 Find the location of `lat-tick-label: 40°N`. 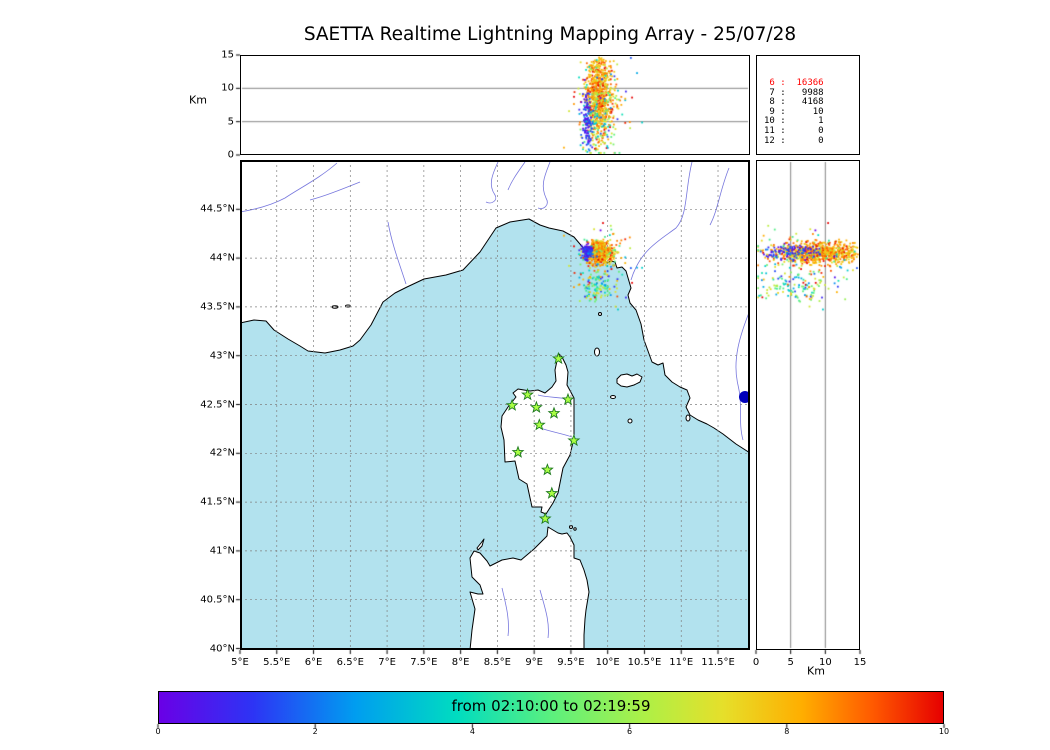

lat-tick-label: 40°N is located at coordinates (222, 648).